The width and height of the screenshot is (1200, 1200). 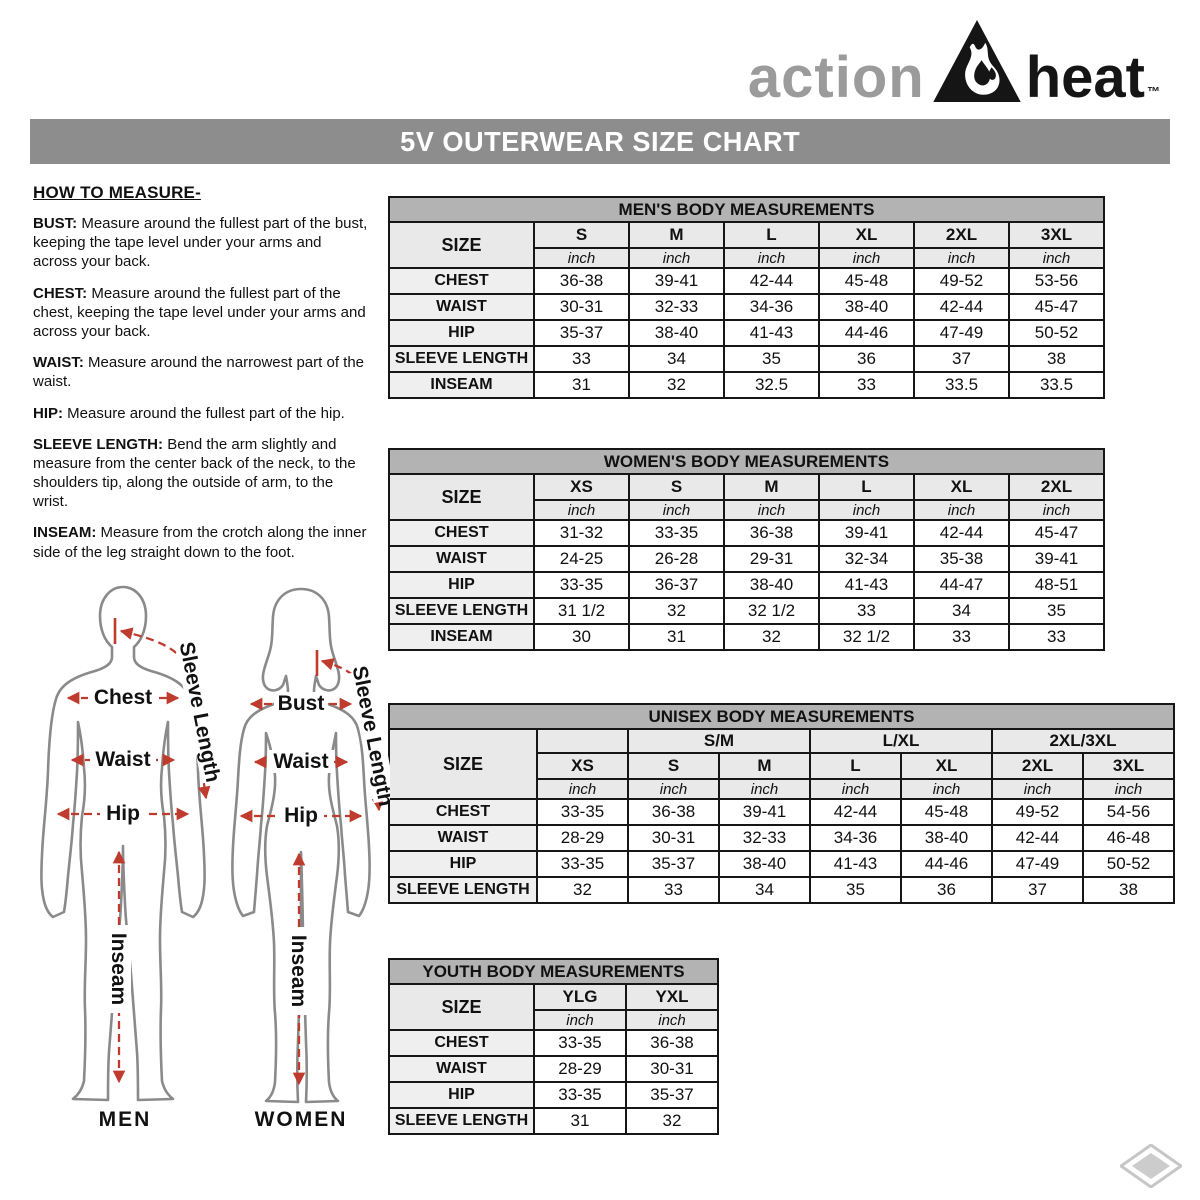 I want to click on measure-term: BUST:, so click(x=55, y=223).